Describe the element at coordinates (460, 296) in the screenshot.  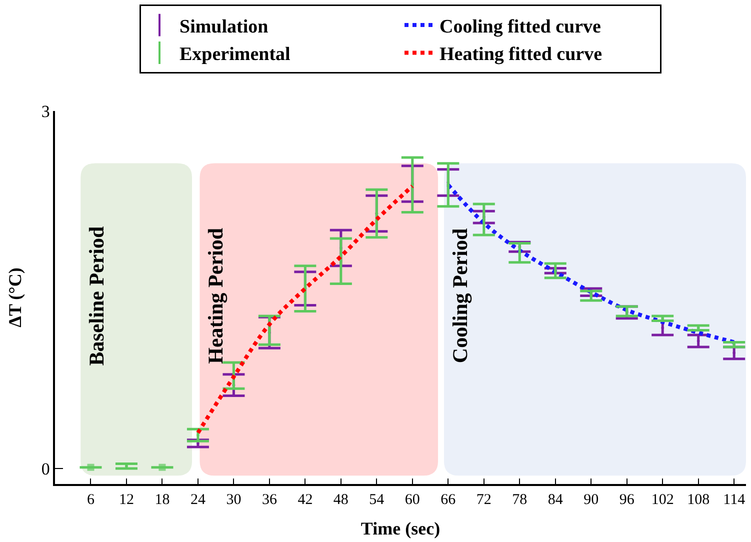
I see `band-label: Cooling Period` at that location.